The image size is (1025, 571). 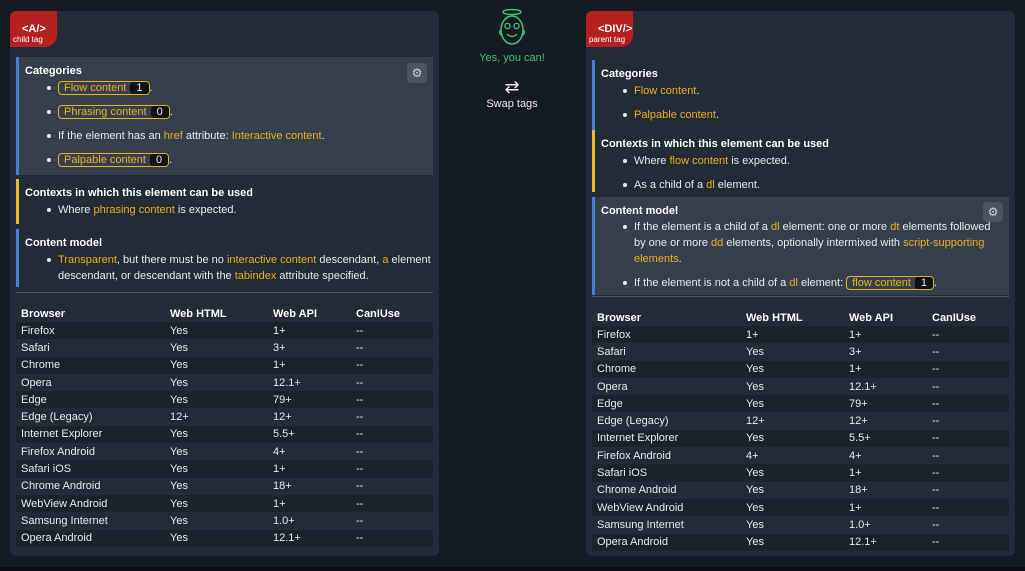 What do you see at coordinates (216, 417) in the screenshot?
I see `table-cell: 12+` at bounding box center [216, 417].